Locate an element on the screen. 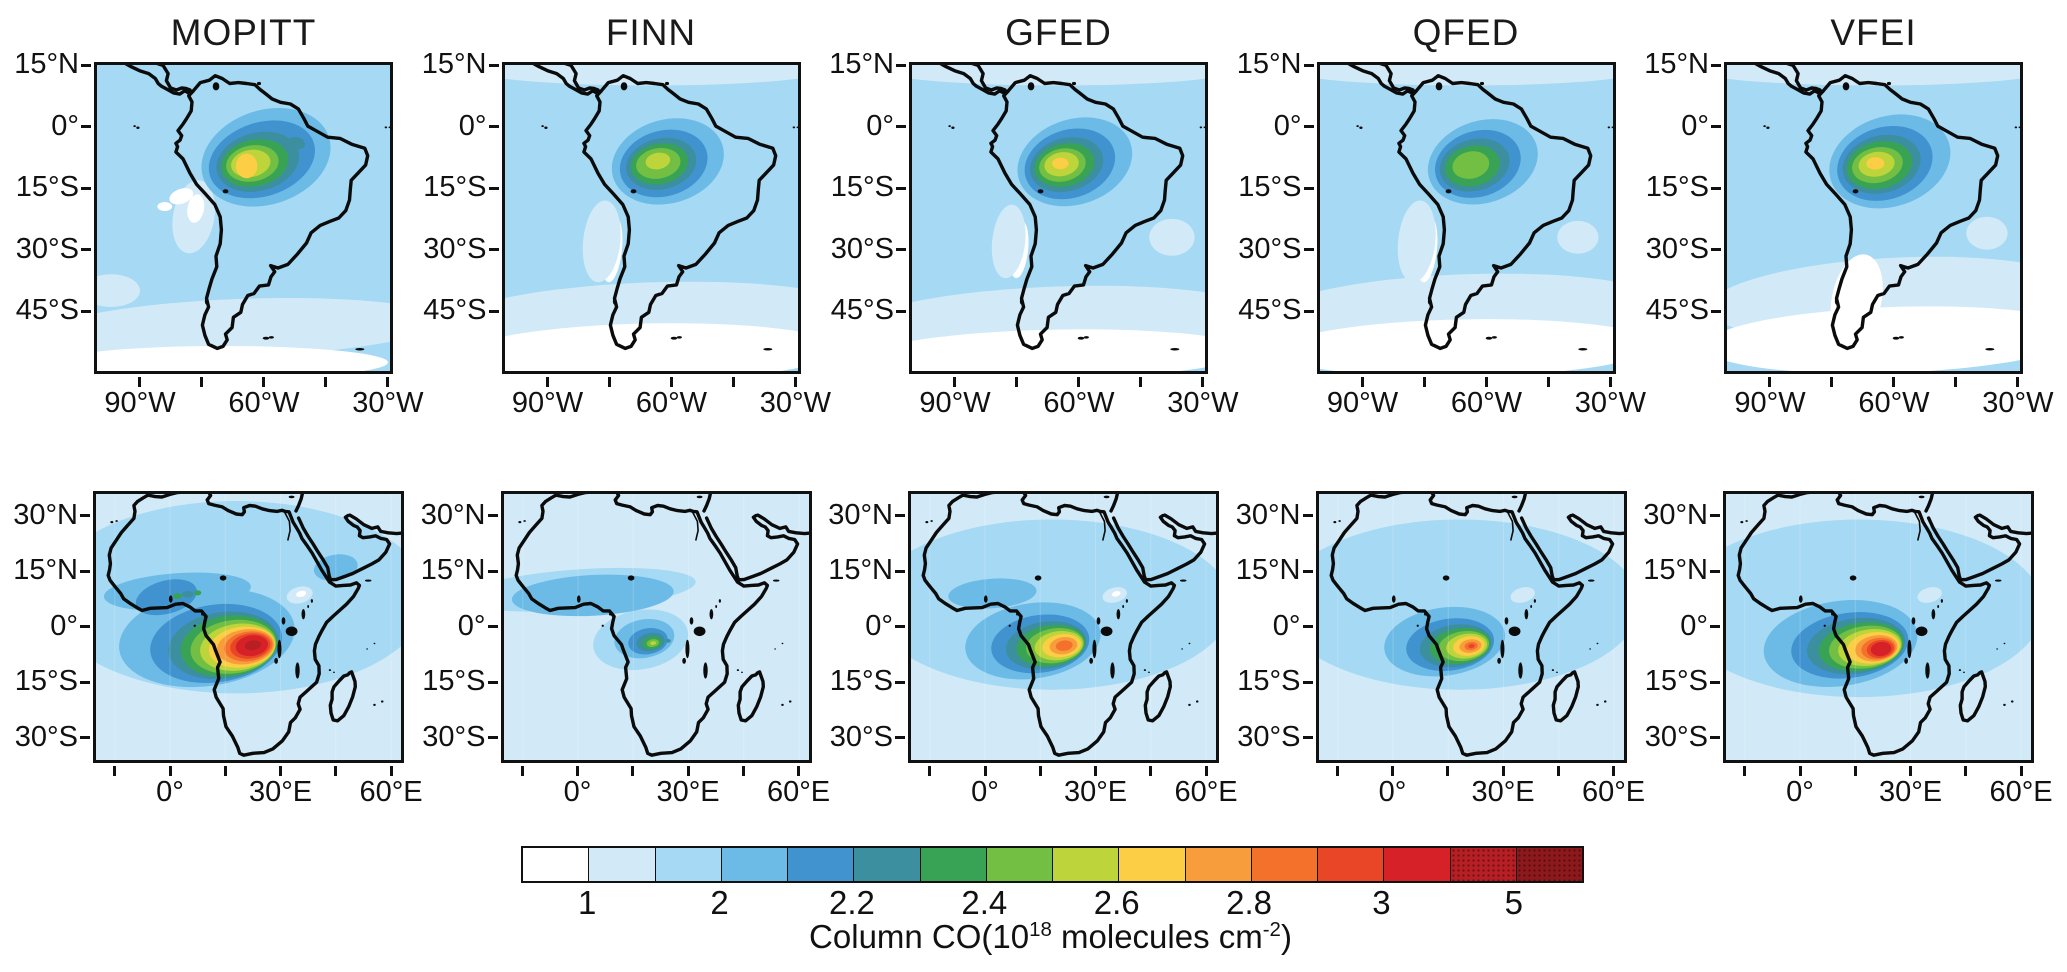  colorbar-tick-label: 2.2 is located at coordinates (852, 902).